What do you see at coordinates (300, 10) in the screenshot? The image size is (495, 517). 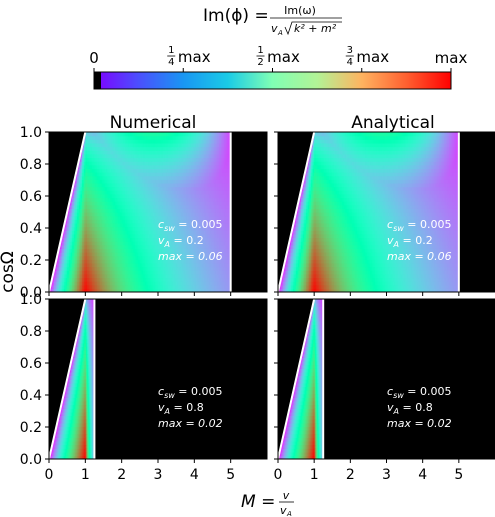 I see `colorbar-title-numerator: Im(ω)` at bounding box center [300, 10].